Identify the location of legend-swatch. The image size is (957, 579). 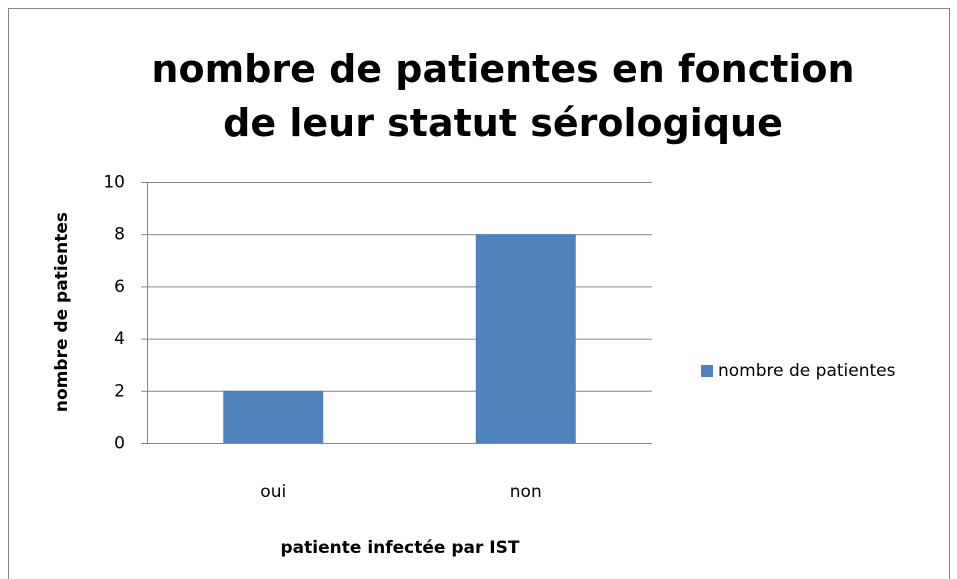
(707, 371).